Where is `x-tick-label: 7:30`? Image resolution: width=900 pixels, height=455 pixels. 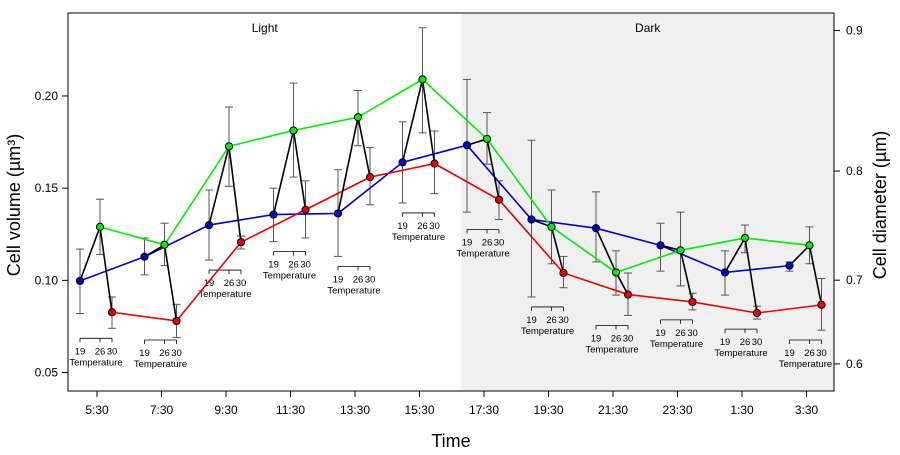
x-tick-label: 7:30 is located at coordinates (162, 410).